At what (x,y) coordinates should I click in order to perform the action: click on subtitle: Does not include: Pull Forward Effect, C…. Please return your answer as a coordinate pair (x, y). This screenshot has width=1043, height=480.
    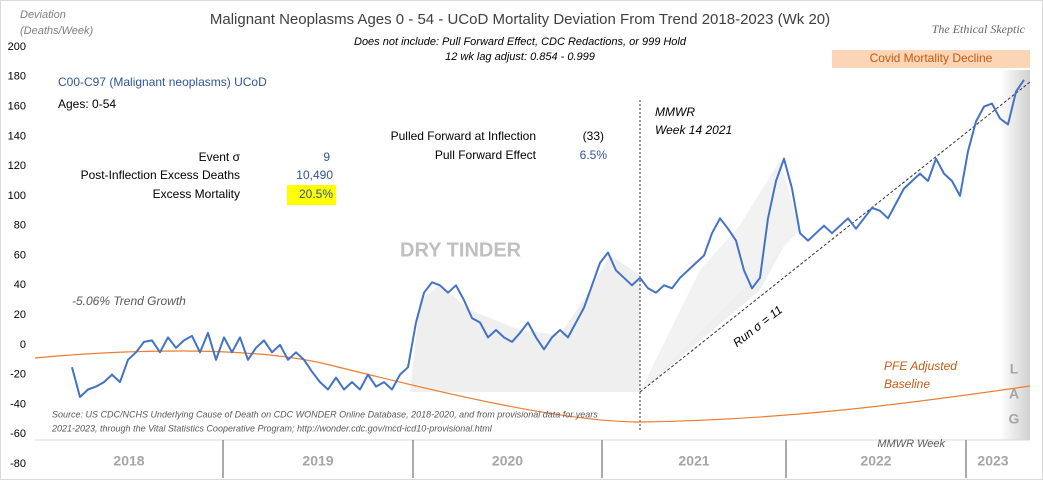
    Looking at the image, I should click on (520, 42).